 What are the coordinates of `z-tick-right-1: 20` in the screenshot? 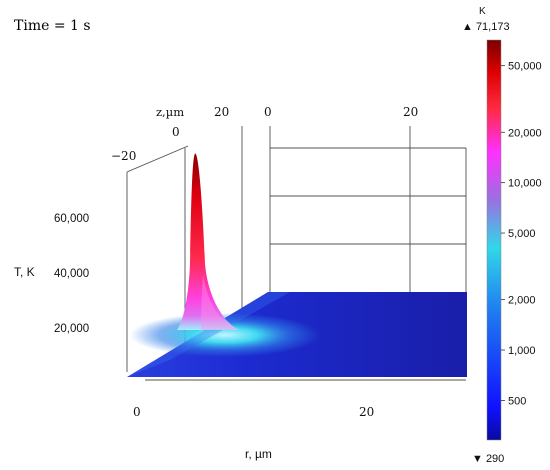 It's located at (410, 112).